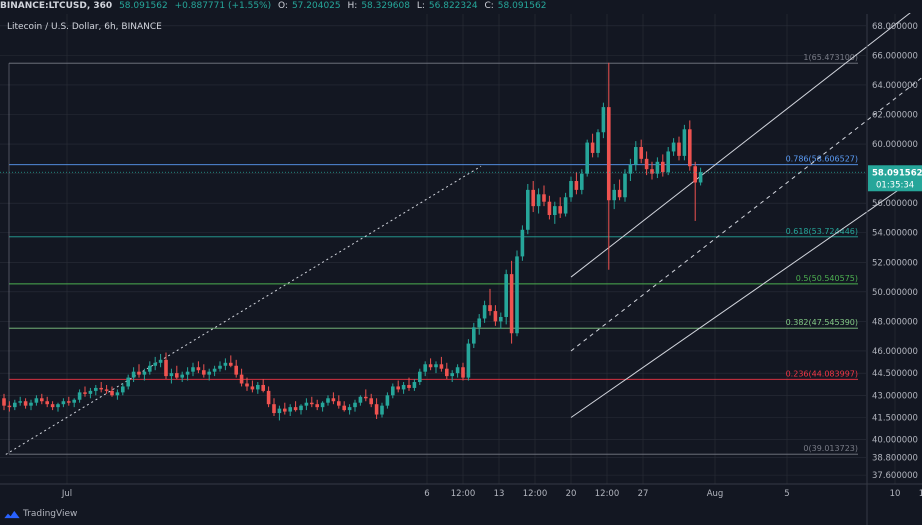 This screenshot has height=525, width=922. Describe the element at coordinates (40, 514) in the screenshot. I see `tradingview-logo: TradingView` at that location.